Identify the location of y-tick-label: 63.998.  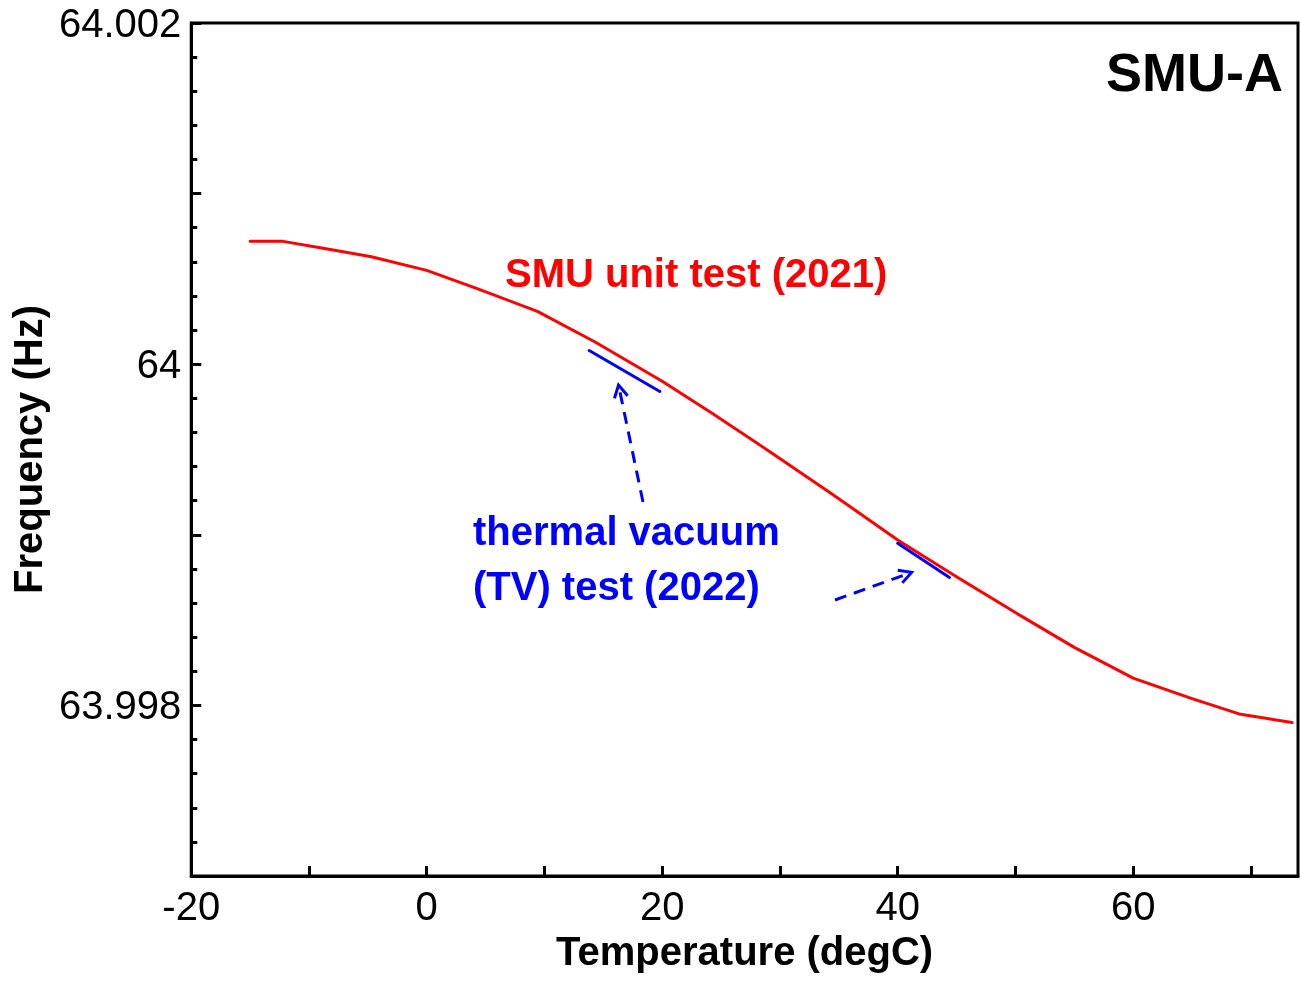
(120, 705).